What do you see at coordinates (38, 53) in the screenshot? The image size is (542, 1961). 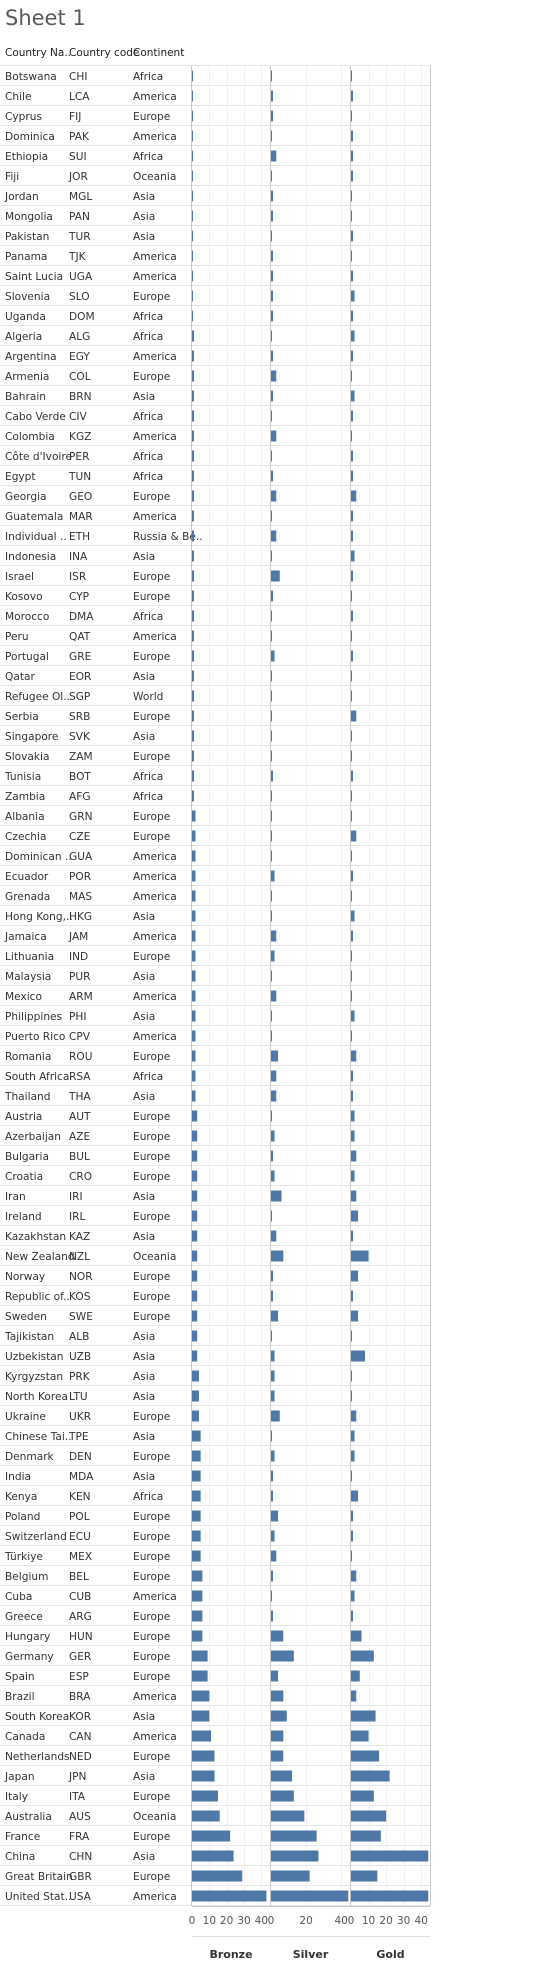 I see `header-country-name: Country Na..` at bounding box center [38, 53].